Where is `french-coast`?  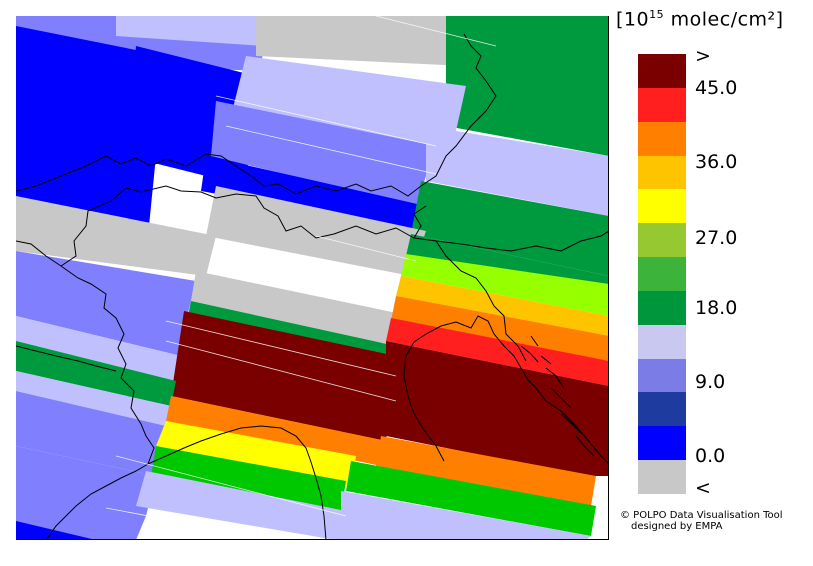 french-coast is located at coordinates (97, 501).